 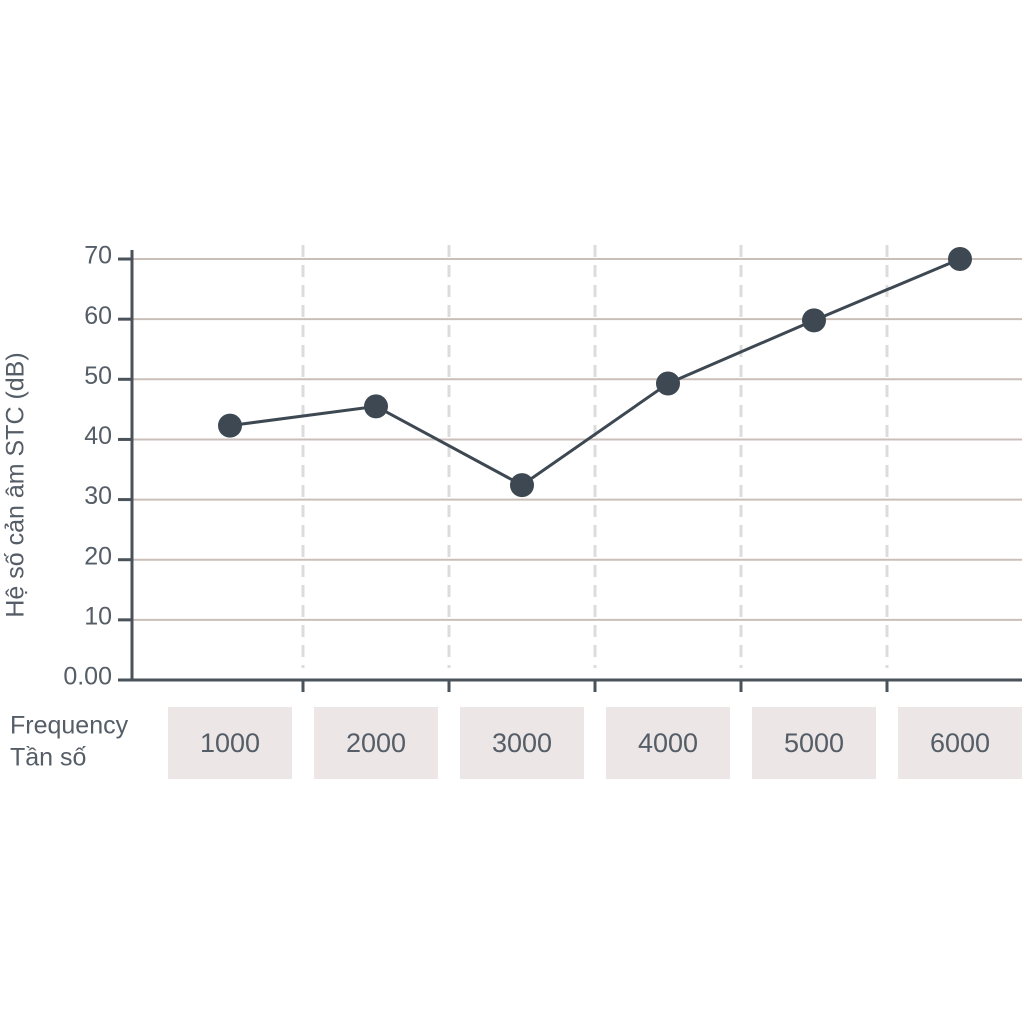 I want to click on y-tick-label: 50, so click(x=98, y=376).